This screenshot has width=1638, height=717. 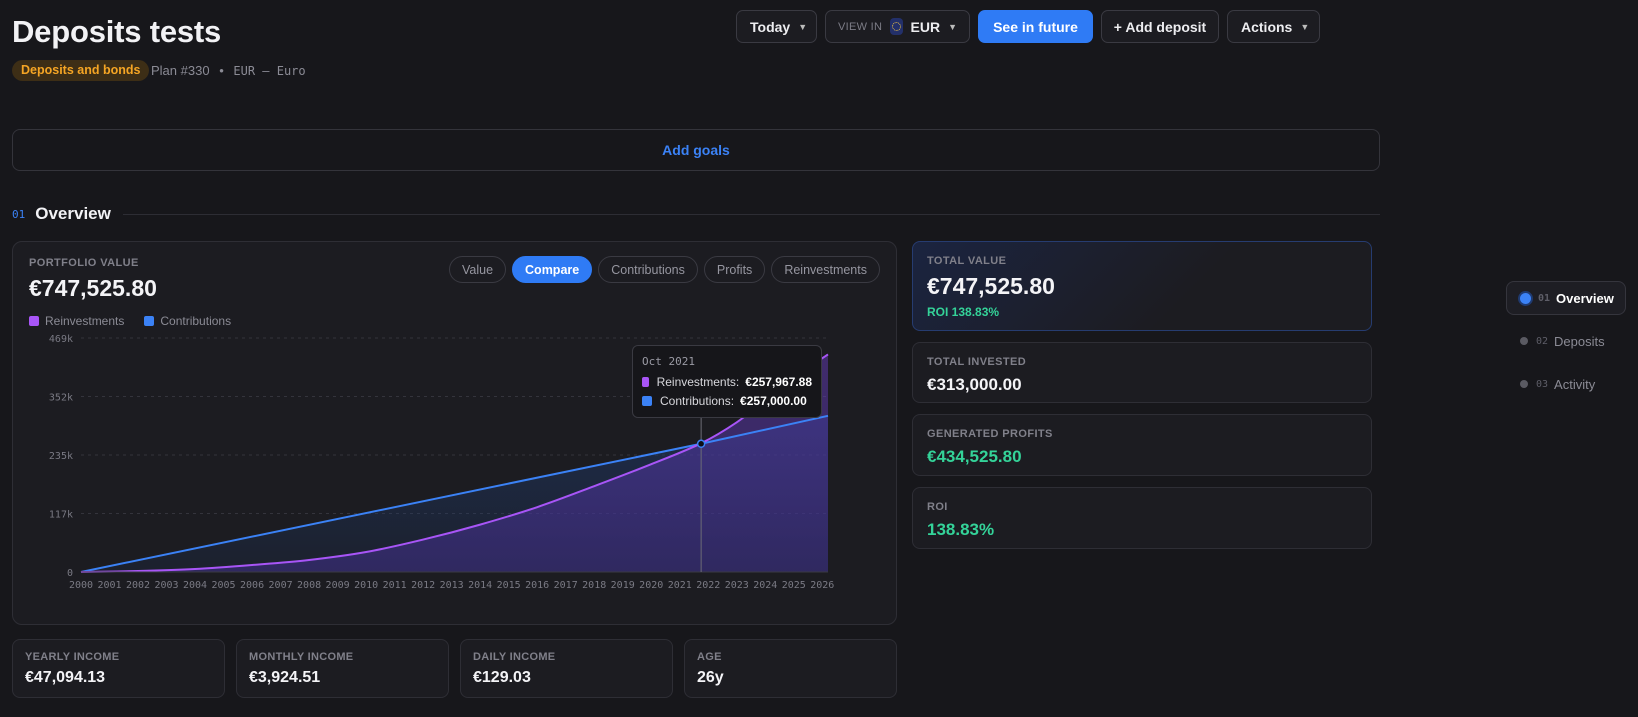 What do you see at coordinates (991, 286) in the screenshot?
I see `stat-value: €747,525.80` at bounding box center [991, 286].